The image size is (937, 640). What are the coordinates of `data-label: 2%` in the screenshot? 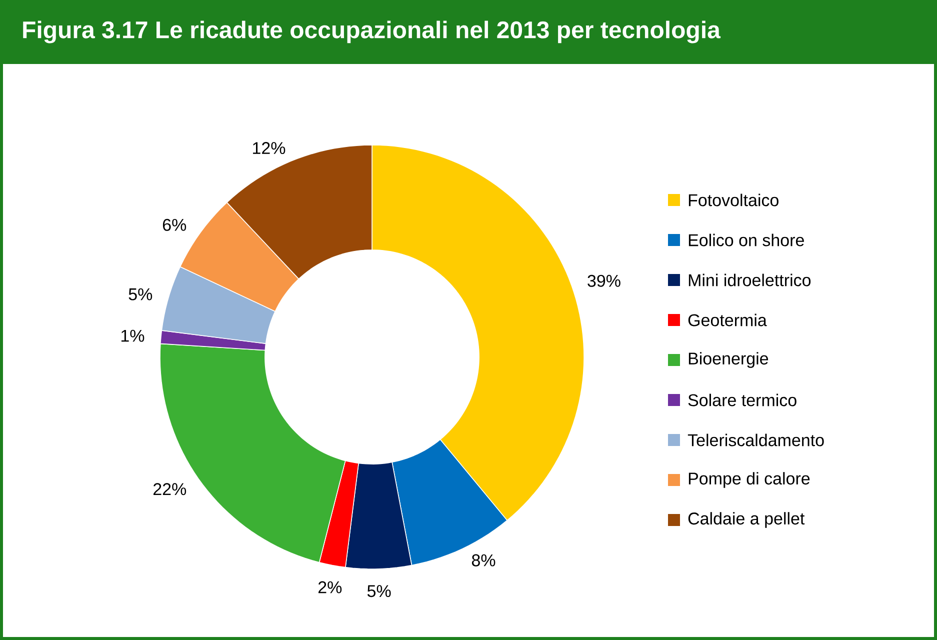 It's located at (330, 587).